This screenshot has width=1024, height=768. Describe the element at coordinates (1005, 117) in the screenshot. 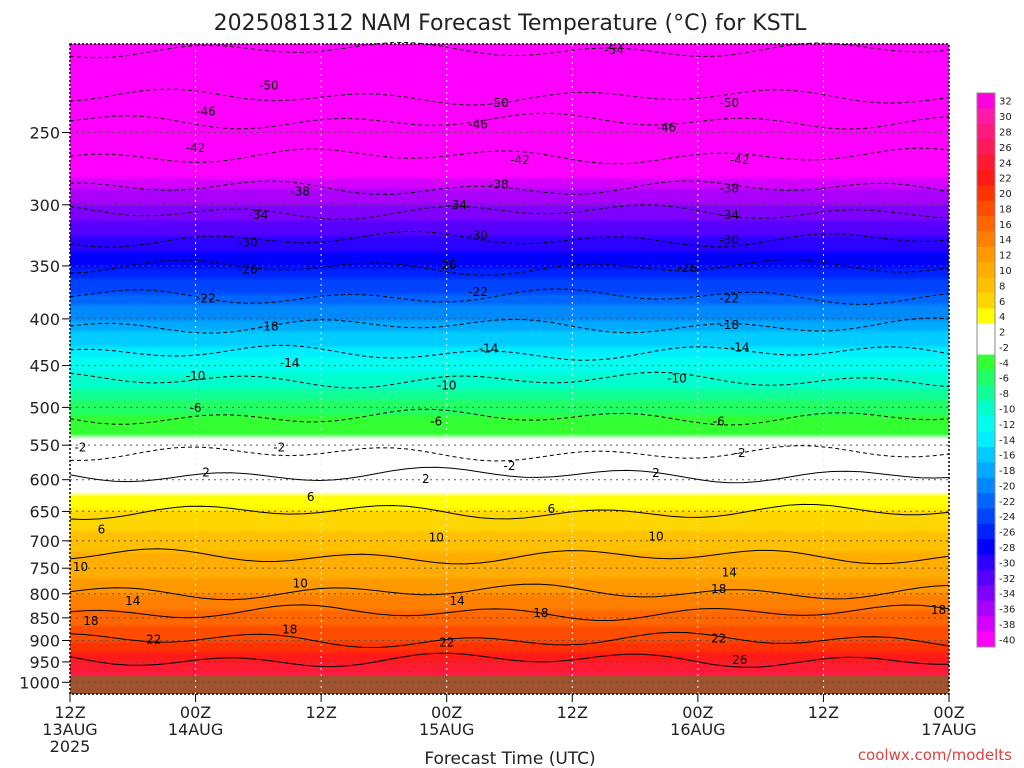

I see `colorbar-label: 30` at that location.